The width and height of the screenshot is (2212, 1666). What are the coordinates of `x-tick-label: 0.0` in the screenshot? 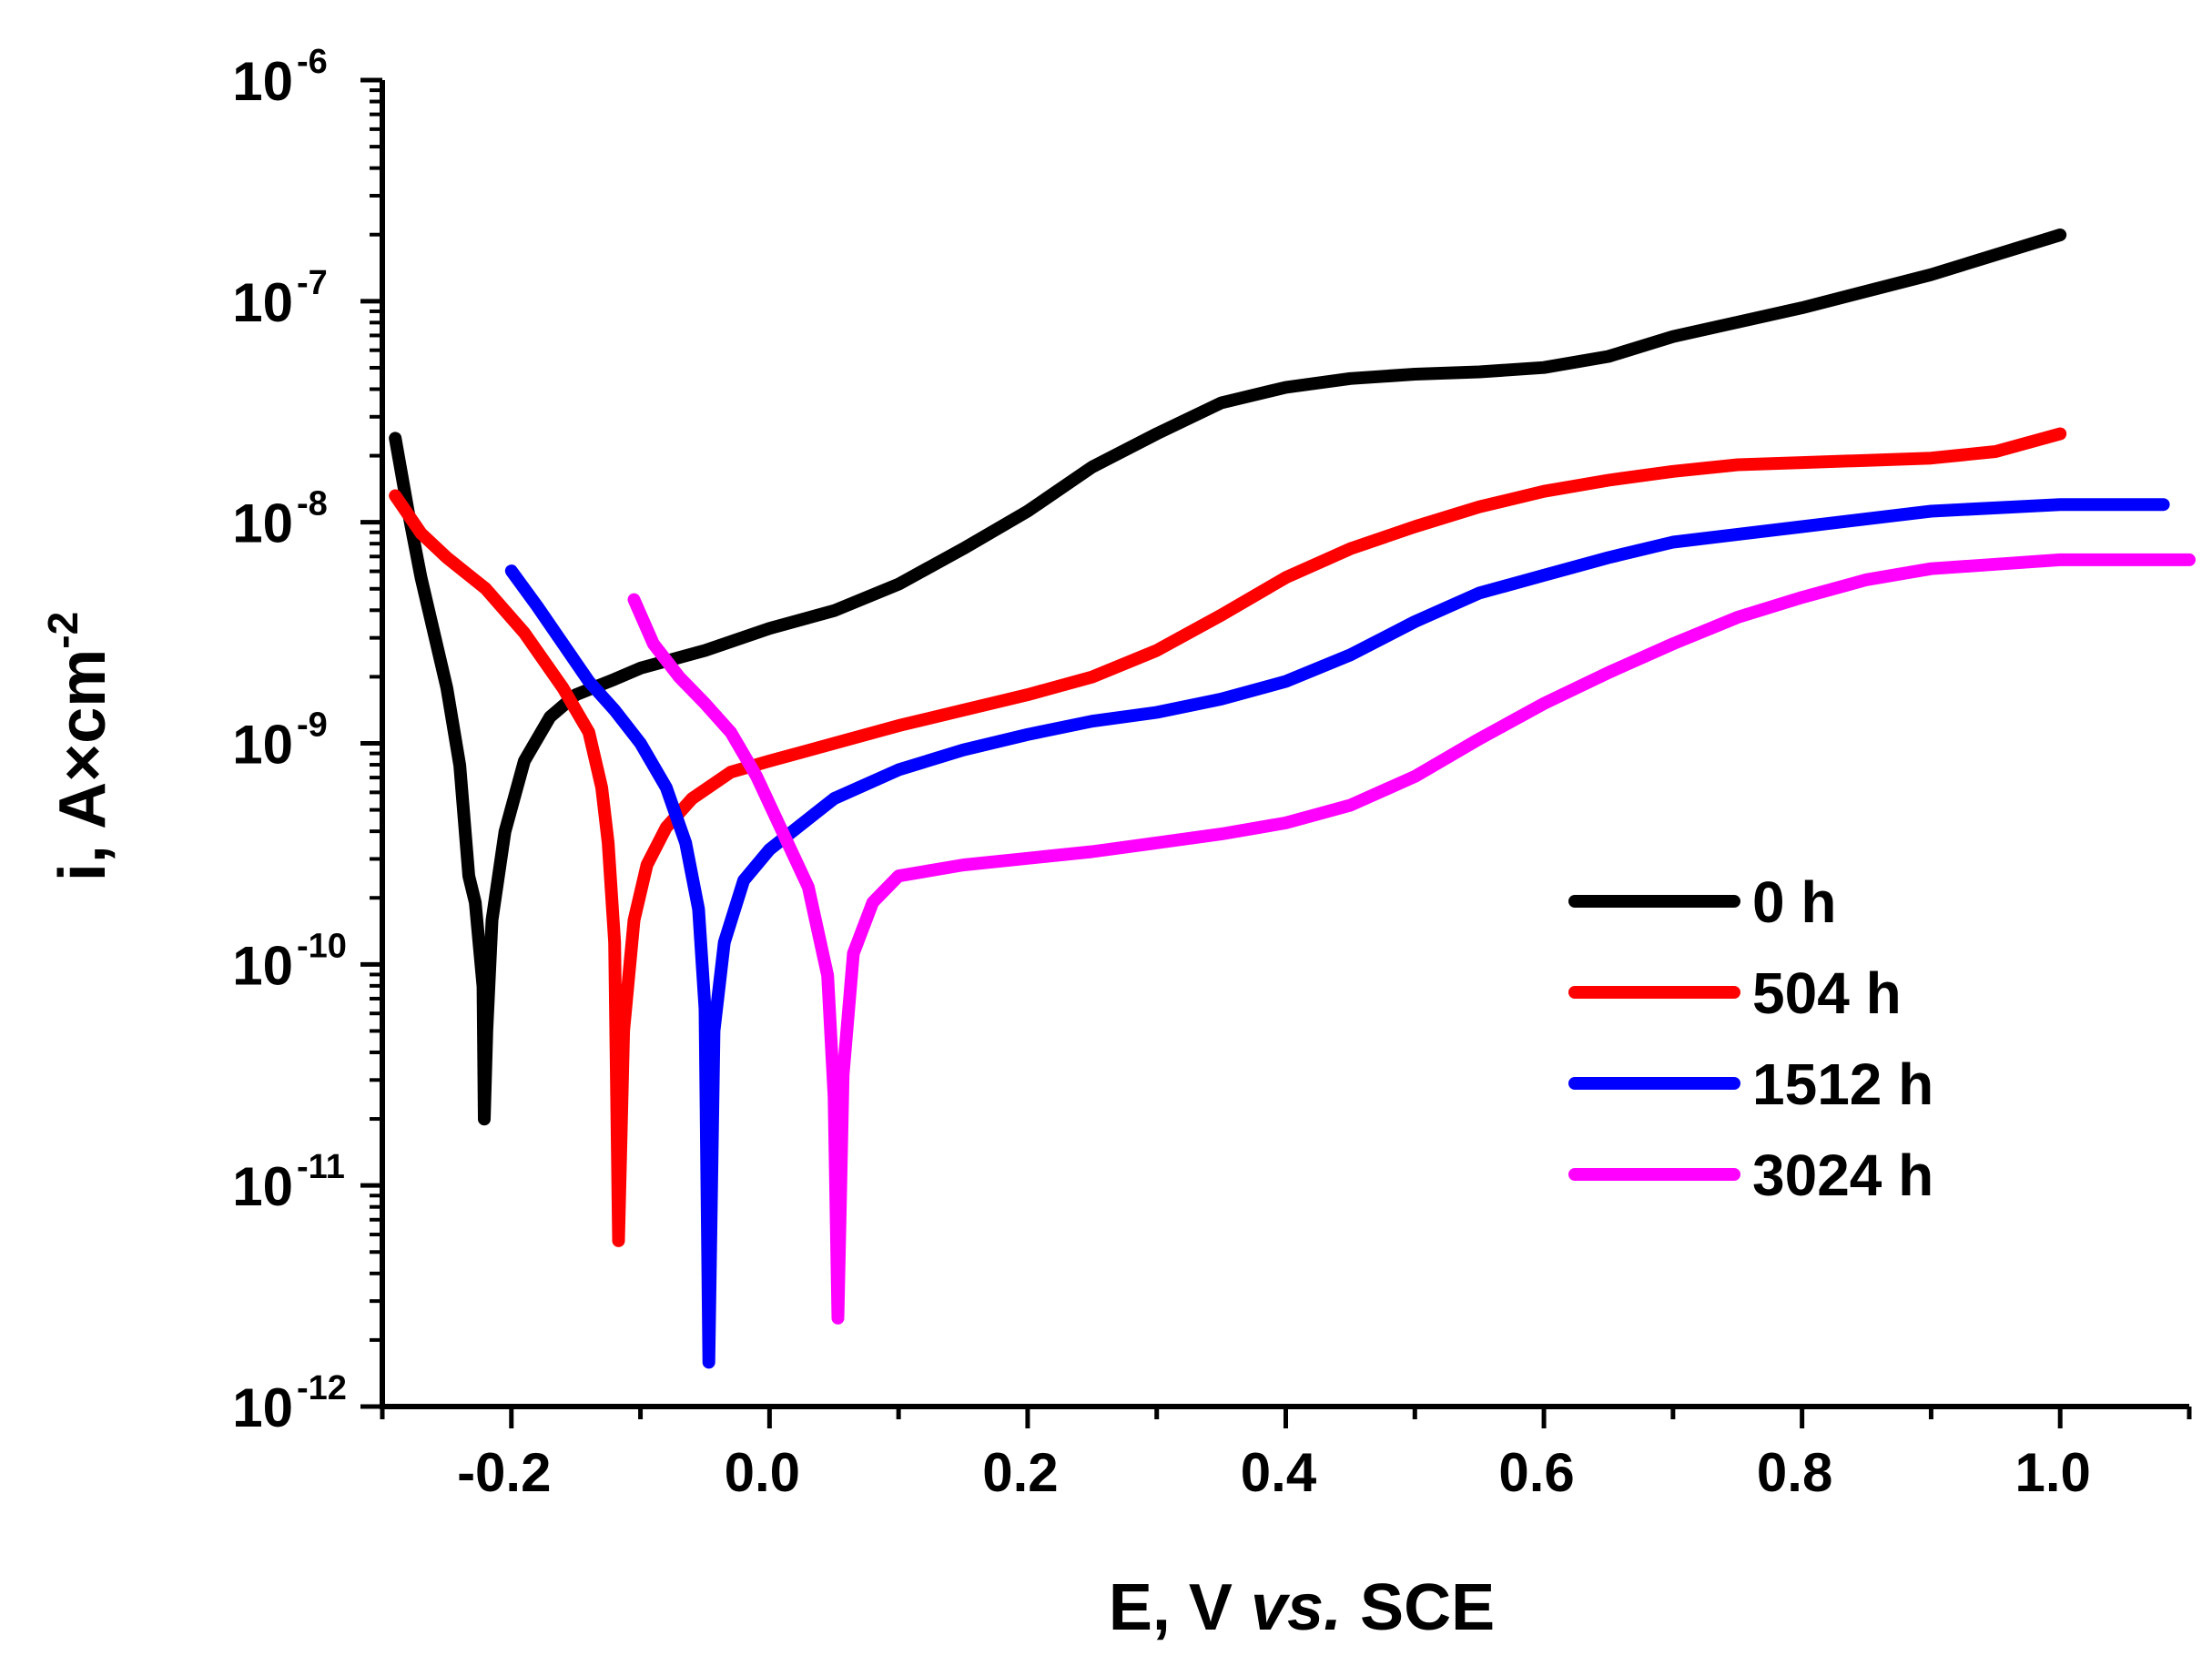 It's located at (762, 1472).